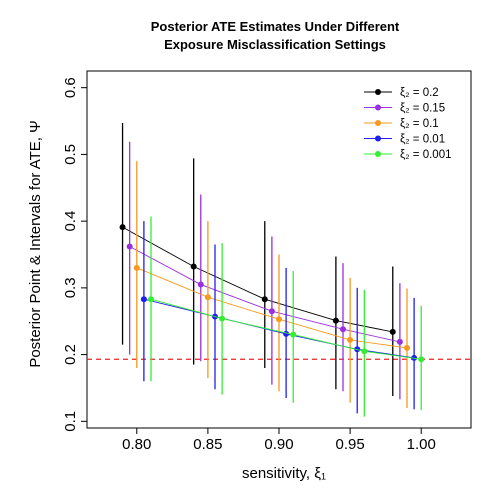 This screenshot has width=500, height=500. I want to click on y-tick-label-1: 0.2, so click(70, 354).